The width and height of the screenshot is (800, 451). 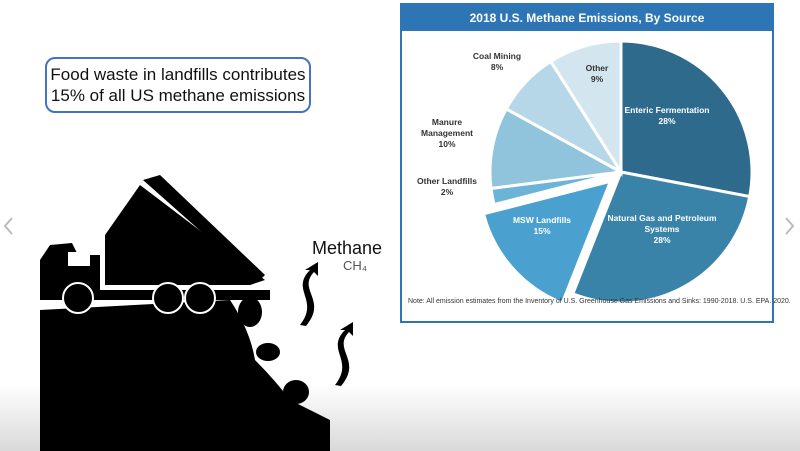 I want to click on slice-name: MSW Landfills, so click(x=542, y=220).